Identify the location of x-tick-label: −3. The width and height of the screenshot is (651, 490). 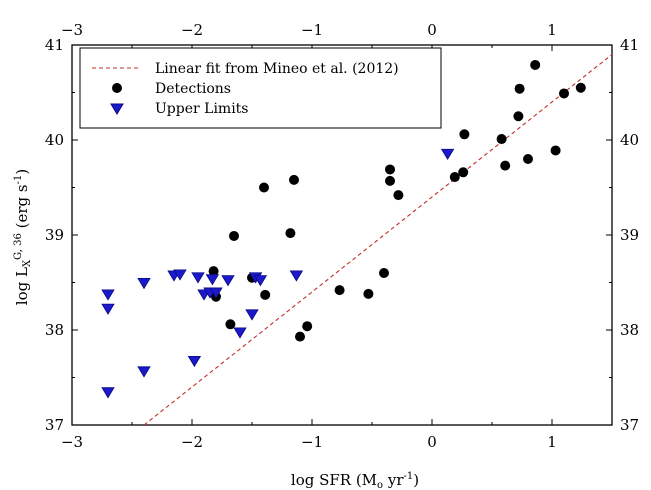
(72, 442).